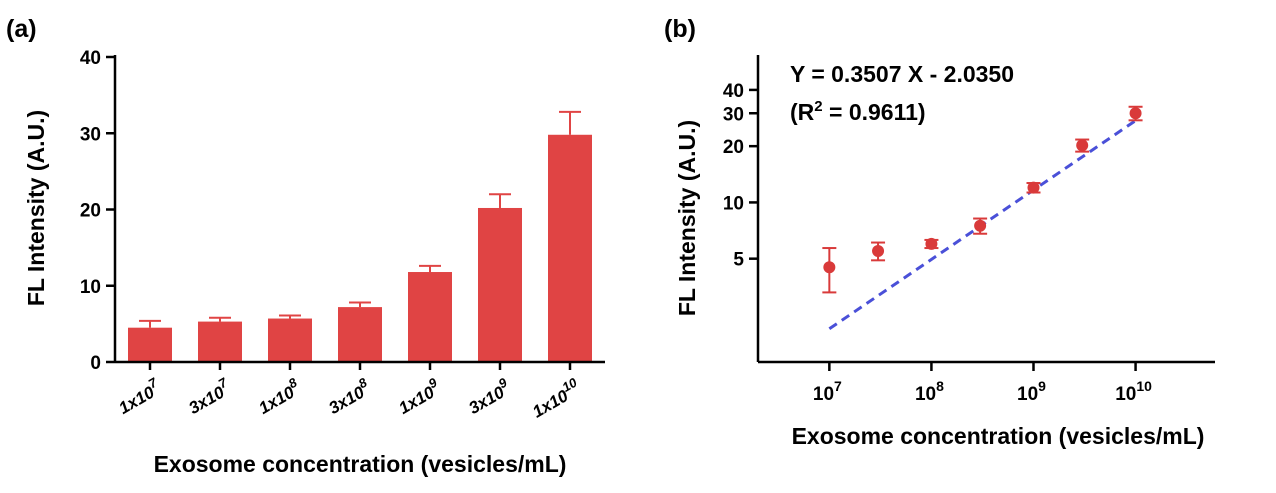 The width and height of the screenshot is (1276, 493). What do you see at coordinates (90, 211) in the screenshot?
I see `a-ytick-label: 20` at bounding box center [90, 211].